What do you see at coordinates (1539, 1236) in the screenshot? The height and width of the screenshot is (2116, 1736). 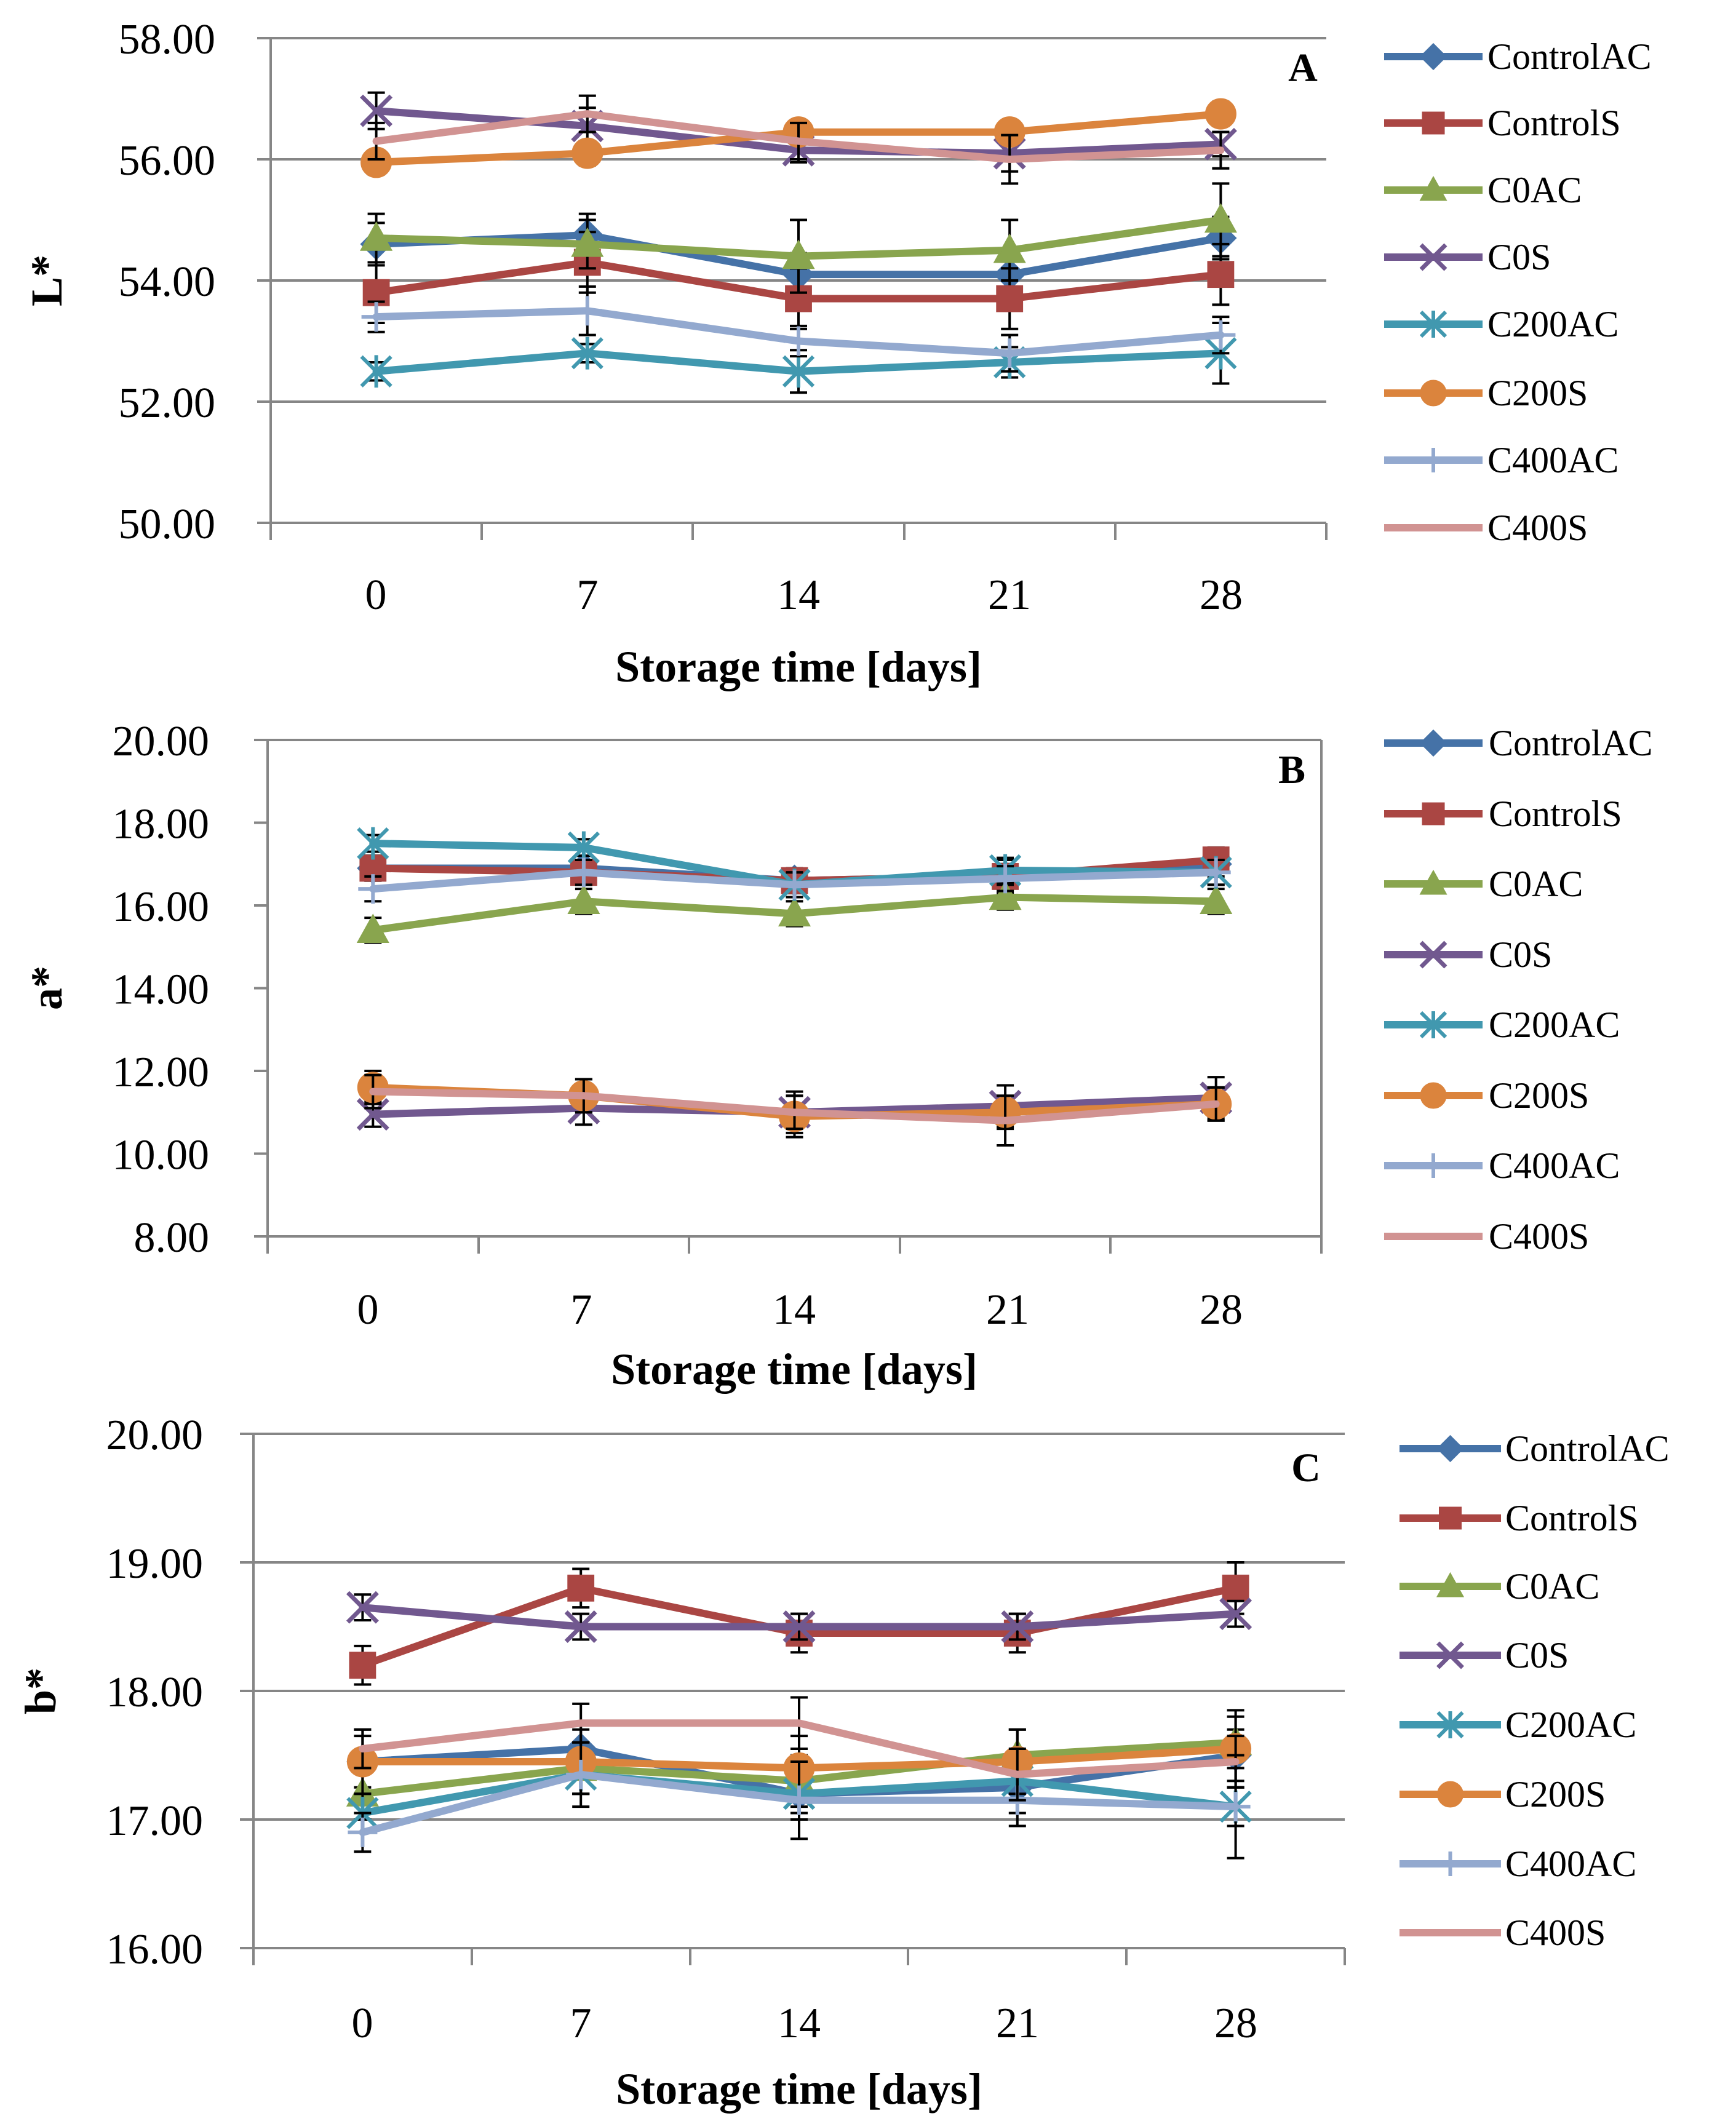 I see `legend-label: C400S` at bounding box center [1539, 1236].